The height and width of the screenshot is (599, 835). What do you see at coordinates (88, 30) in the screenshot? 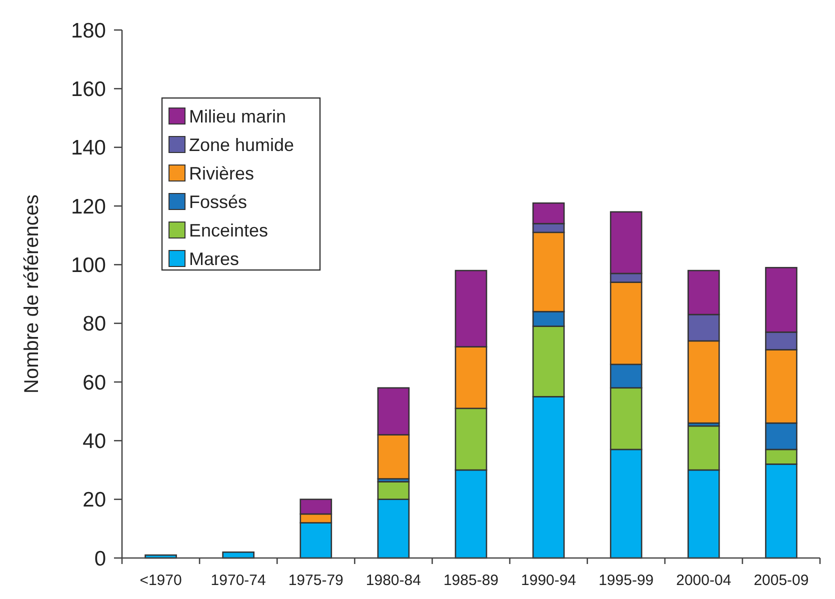
I see `y-tick-label: 180` at bounding box center [88, 30].